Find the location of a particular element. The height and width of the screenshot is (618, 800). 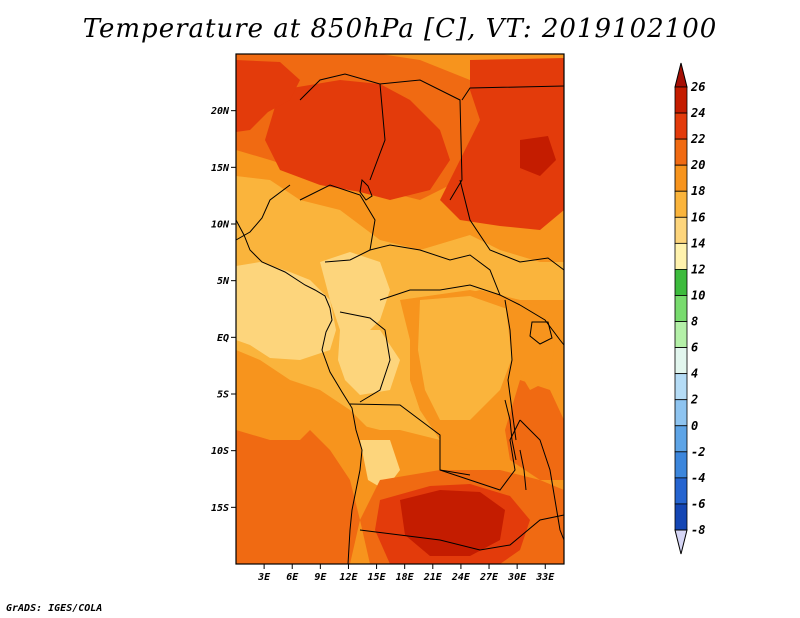

lat-tick-label: 5N is located at coordinates (223, 281).